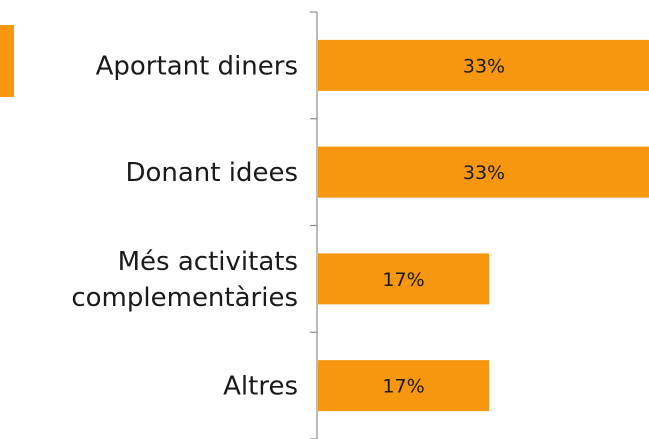  What do you see at coordinates (211, 173) in the screenshot?
I see `category-label: Donant idees` at bounding box center [211, 173].